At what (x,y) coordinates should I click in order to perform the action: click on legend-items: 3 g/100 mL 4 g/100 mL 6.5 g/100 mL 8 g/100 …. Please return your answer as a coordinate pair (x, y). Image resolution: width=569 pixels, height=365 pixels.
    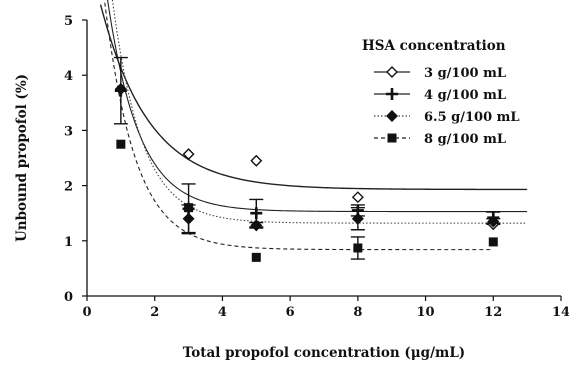
    Looking at the image, I should click on (447, 106).